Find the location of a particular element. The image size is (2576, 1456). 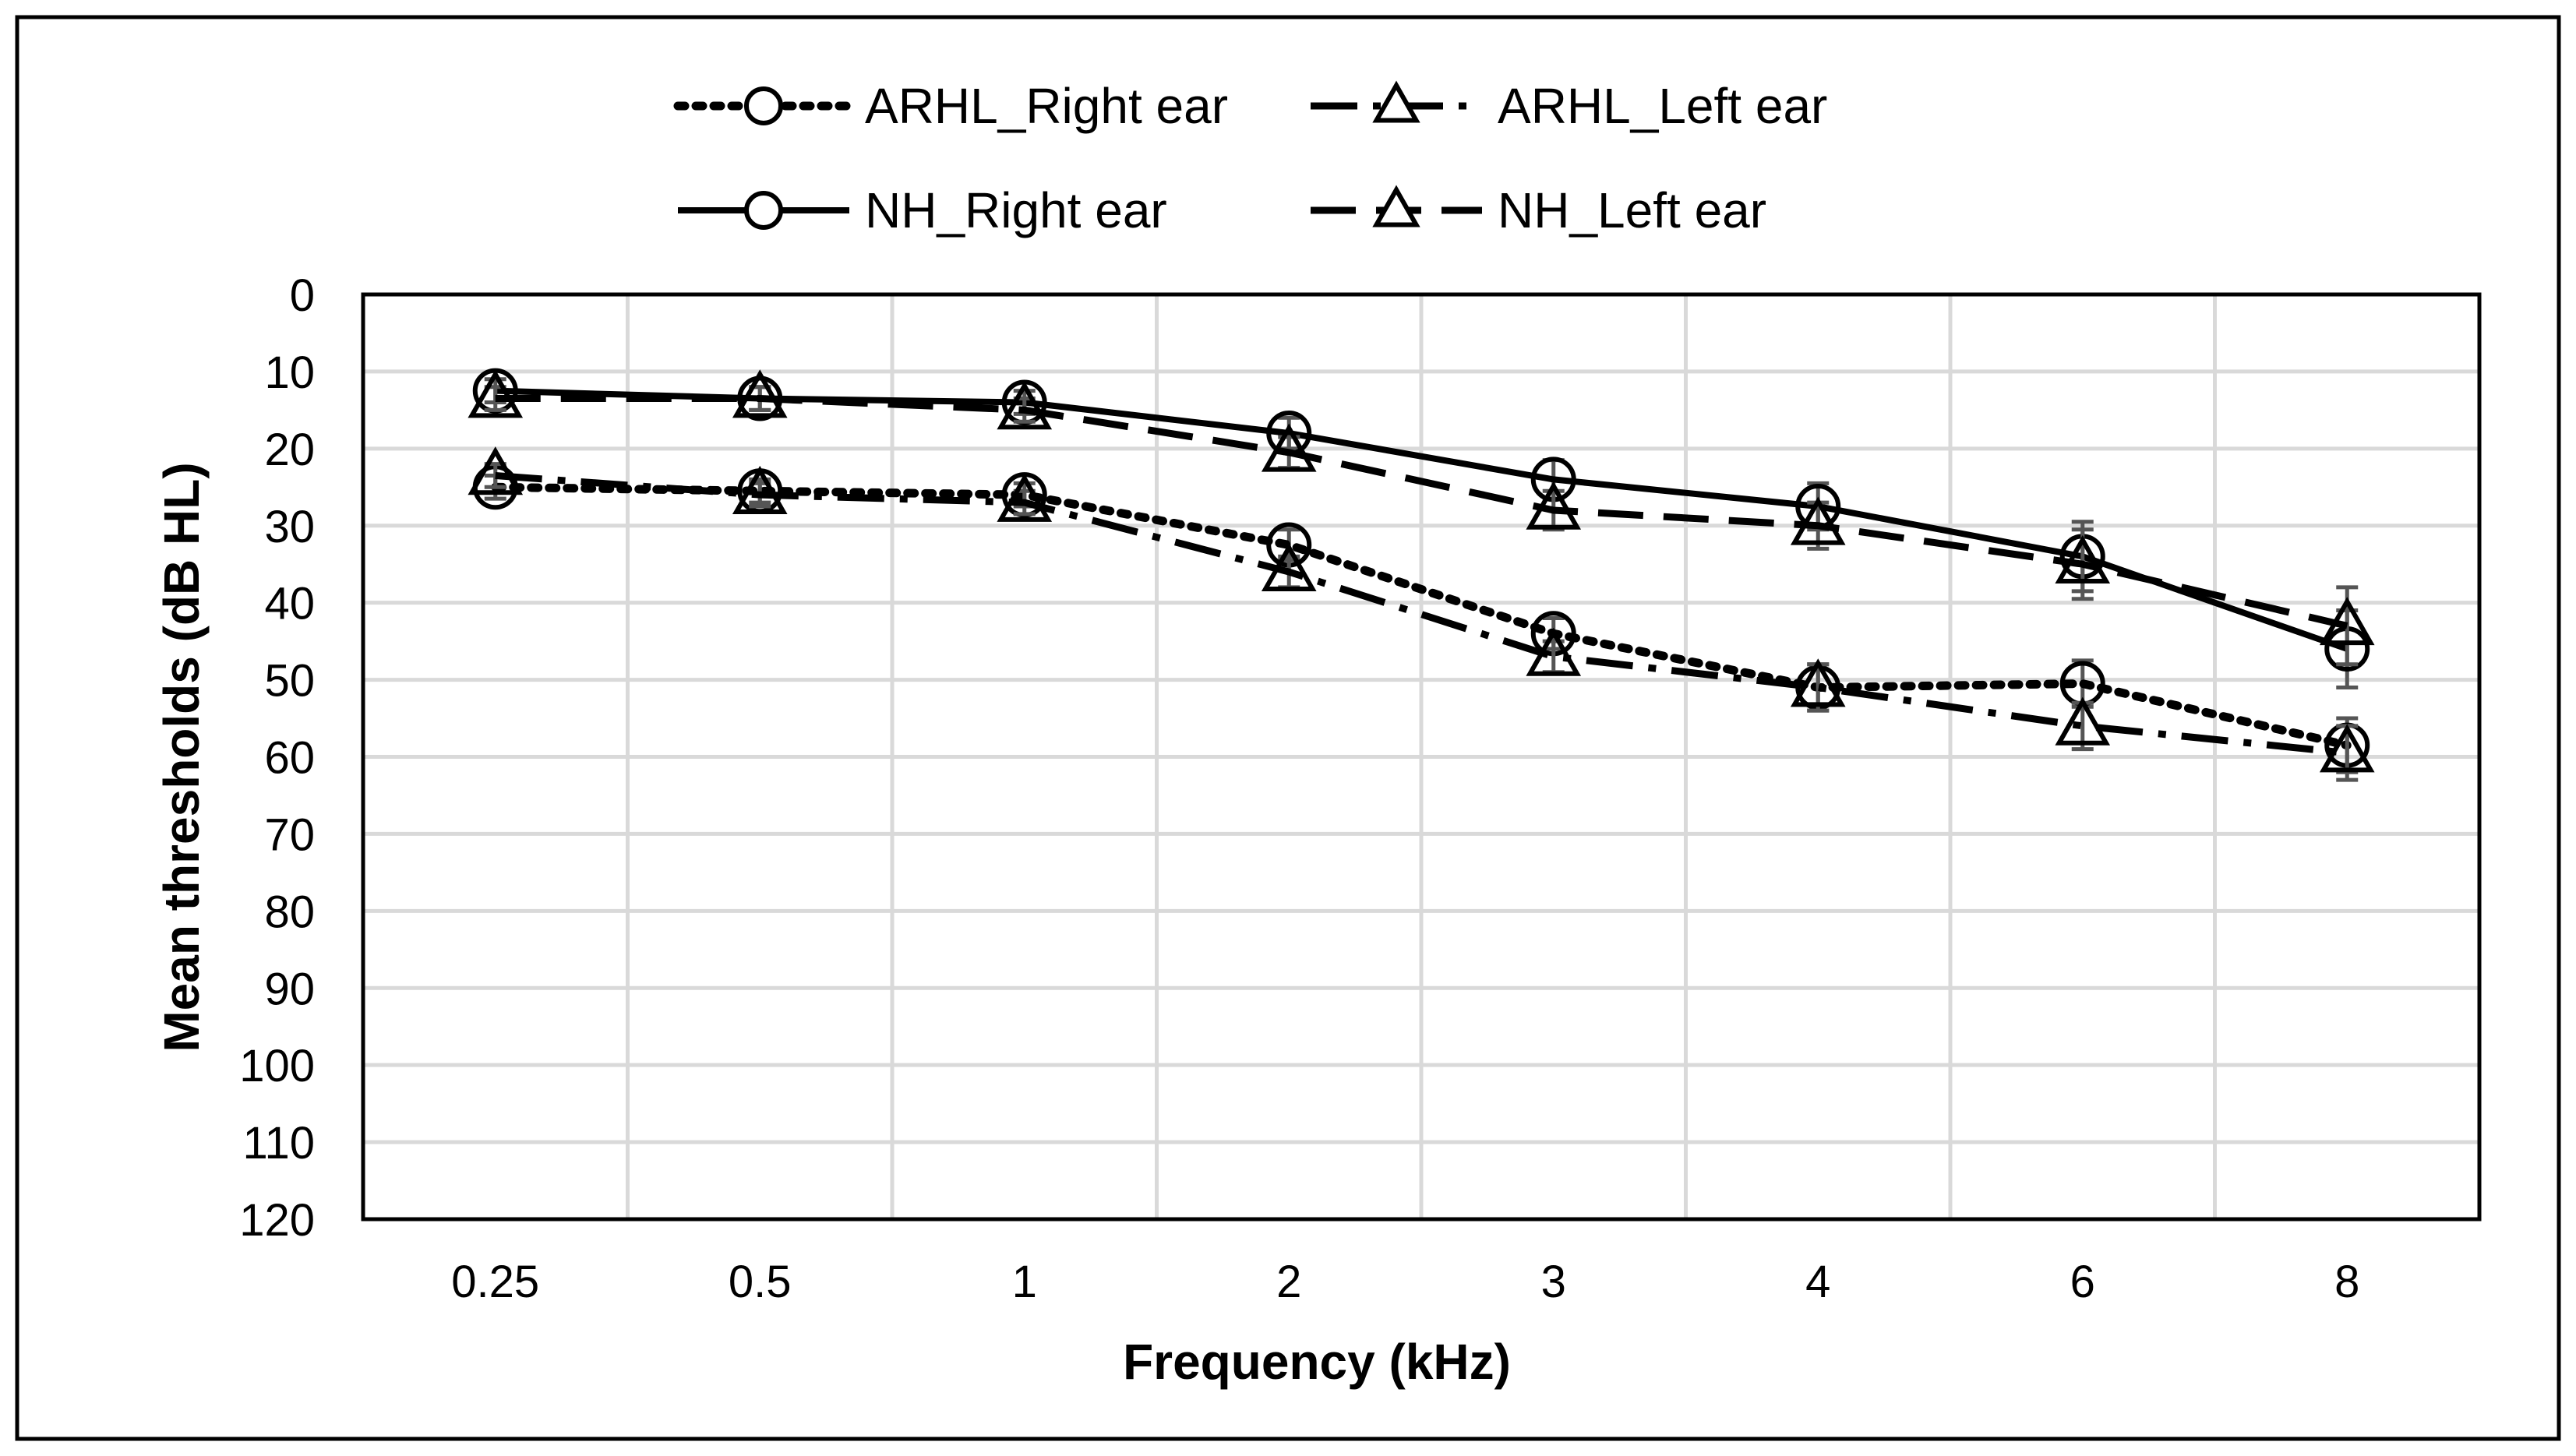

x-tick-label: 8 is located at coordinates (2346, 1282).